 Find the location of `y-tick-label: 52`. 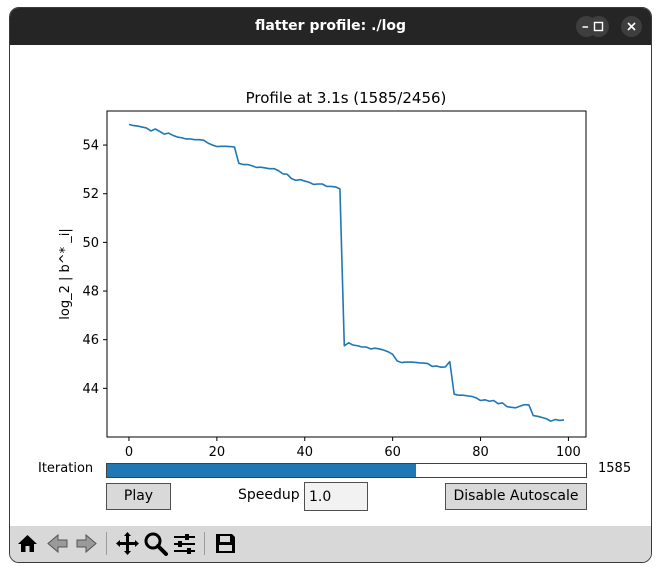

y-tick-label: 52 is located at coordinates (90, 194).